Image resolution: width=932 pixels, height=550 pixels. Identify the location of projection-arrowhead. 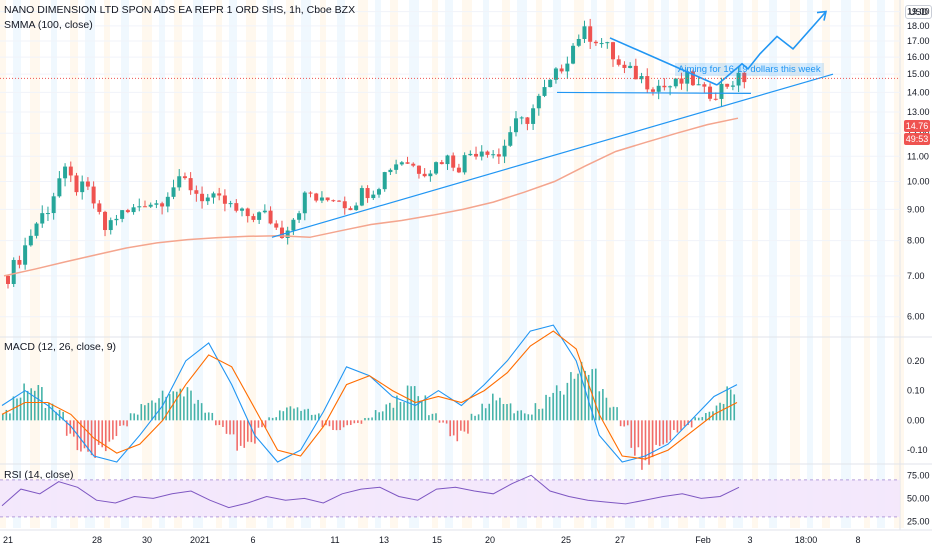
(822, 15).